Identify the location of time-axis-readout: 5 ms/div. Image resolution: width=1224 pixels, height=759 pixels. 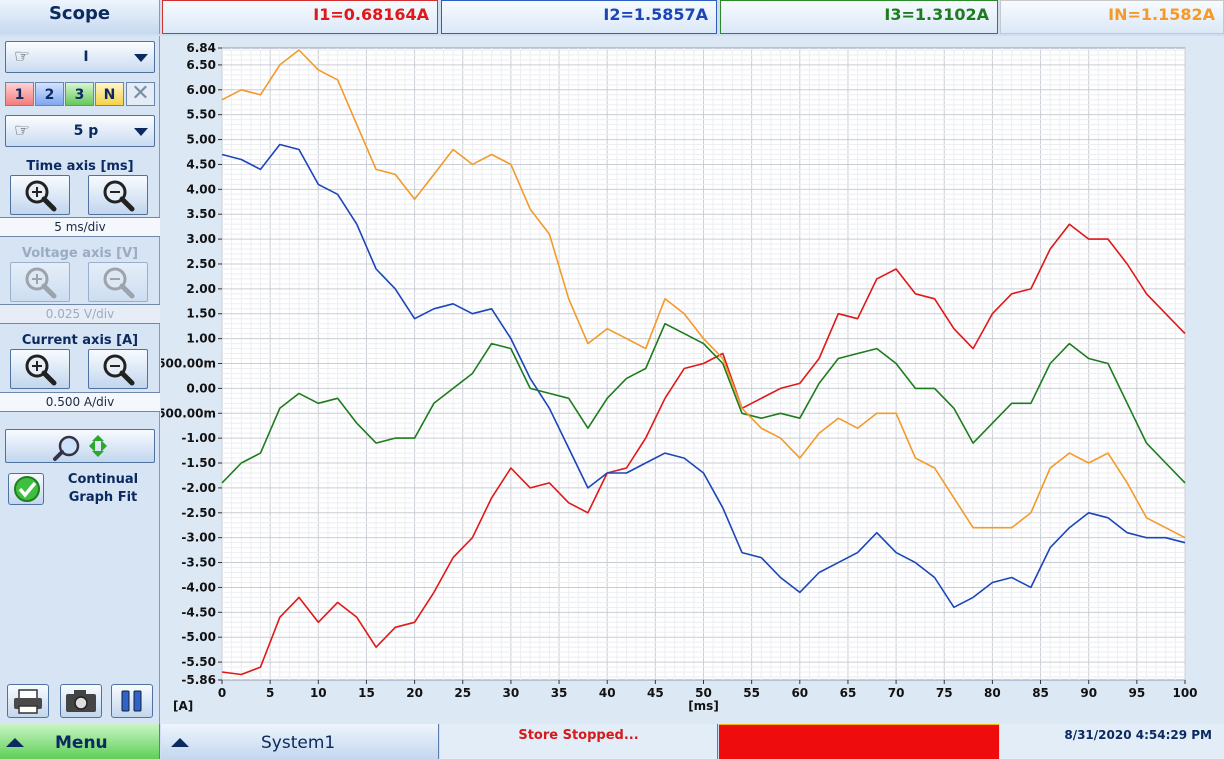
(80, 227).